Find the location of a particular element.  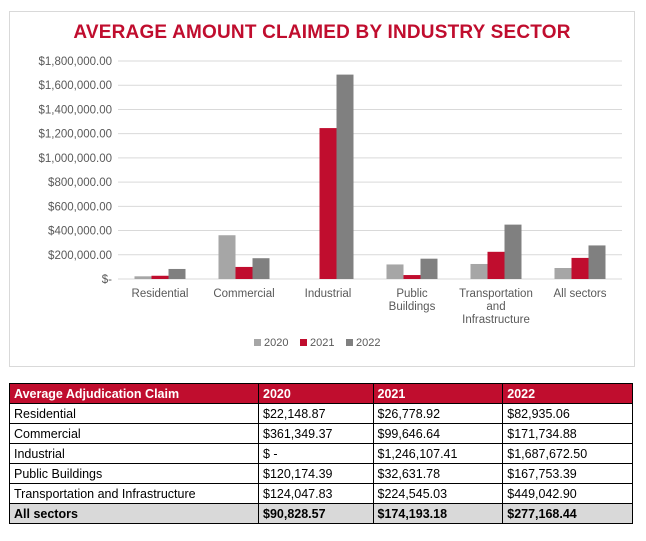

cell-2020: $ - is located at coordinates (316, 453).